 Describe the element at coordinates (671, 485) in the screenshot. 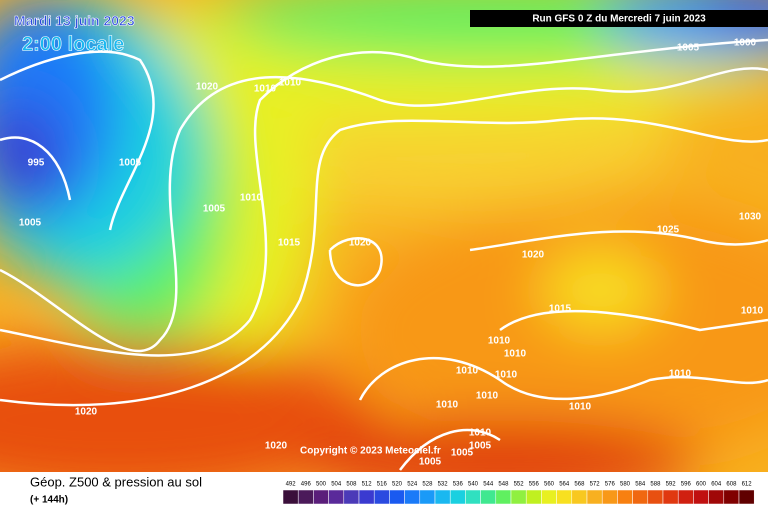

I see `scale-label: 592` at that location.